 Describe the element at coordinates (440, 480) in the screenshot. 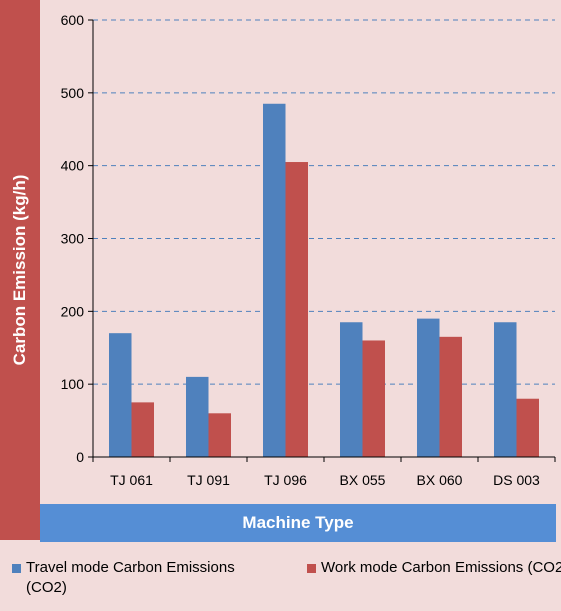

I see `x-tick-label: BX 060` at that location.